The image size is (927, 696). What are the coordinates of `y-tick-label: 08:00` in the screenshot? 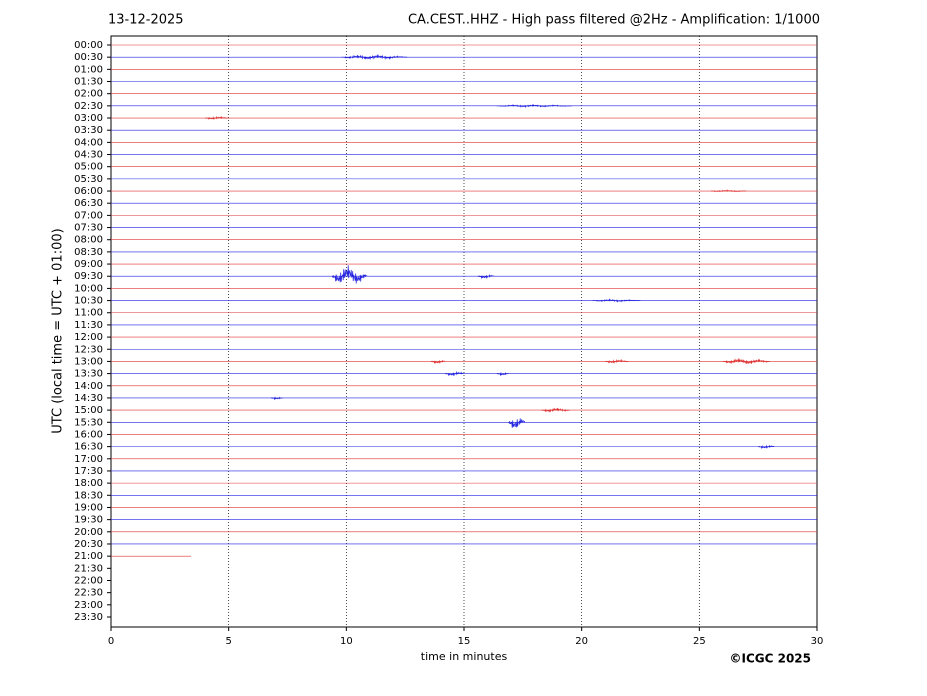 It's located at (88, 240).